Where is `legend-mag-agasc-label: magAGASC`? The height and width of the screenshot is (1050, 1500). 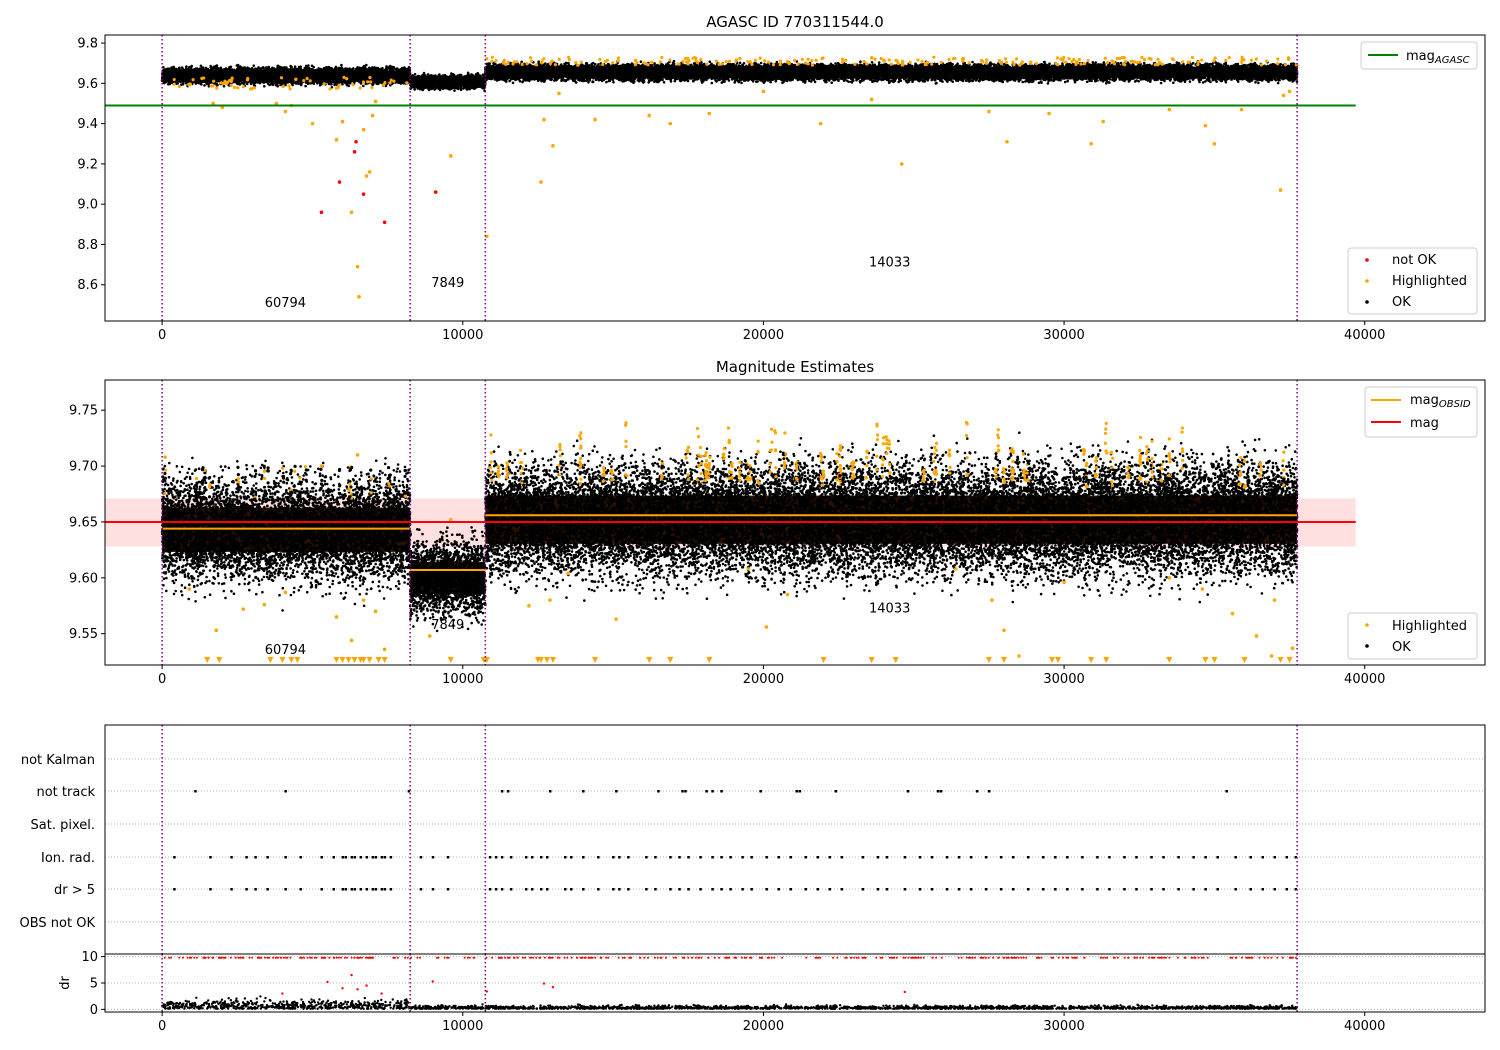 legend-mag-agasc-label: magAGASC is located at coordinates (1438, 57).